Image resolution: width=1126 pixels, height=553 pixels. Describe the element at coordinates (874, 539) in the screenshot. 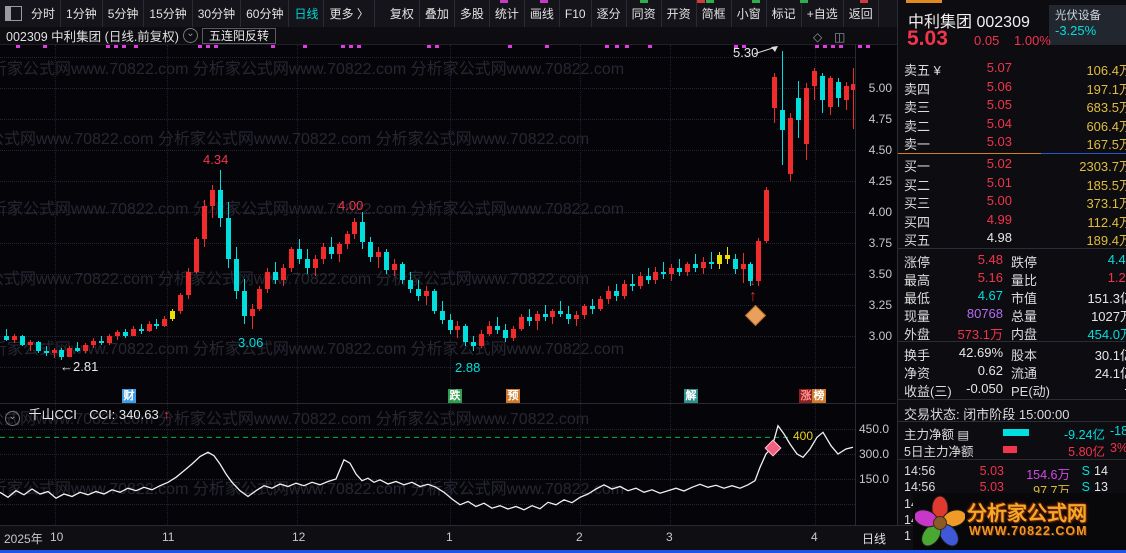

I see `period-cell: 日线` at that location.